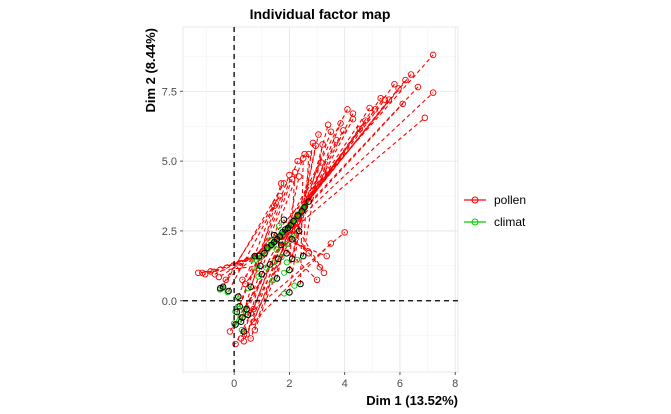 The image size is (671, 414). What do you see at coordinates (169, 92) in the screenshot?
I see `y-tick-label: 7.5` at bounding box center [169, 92].